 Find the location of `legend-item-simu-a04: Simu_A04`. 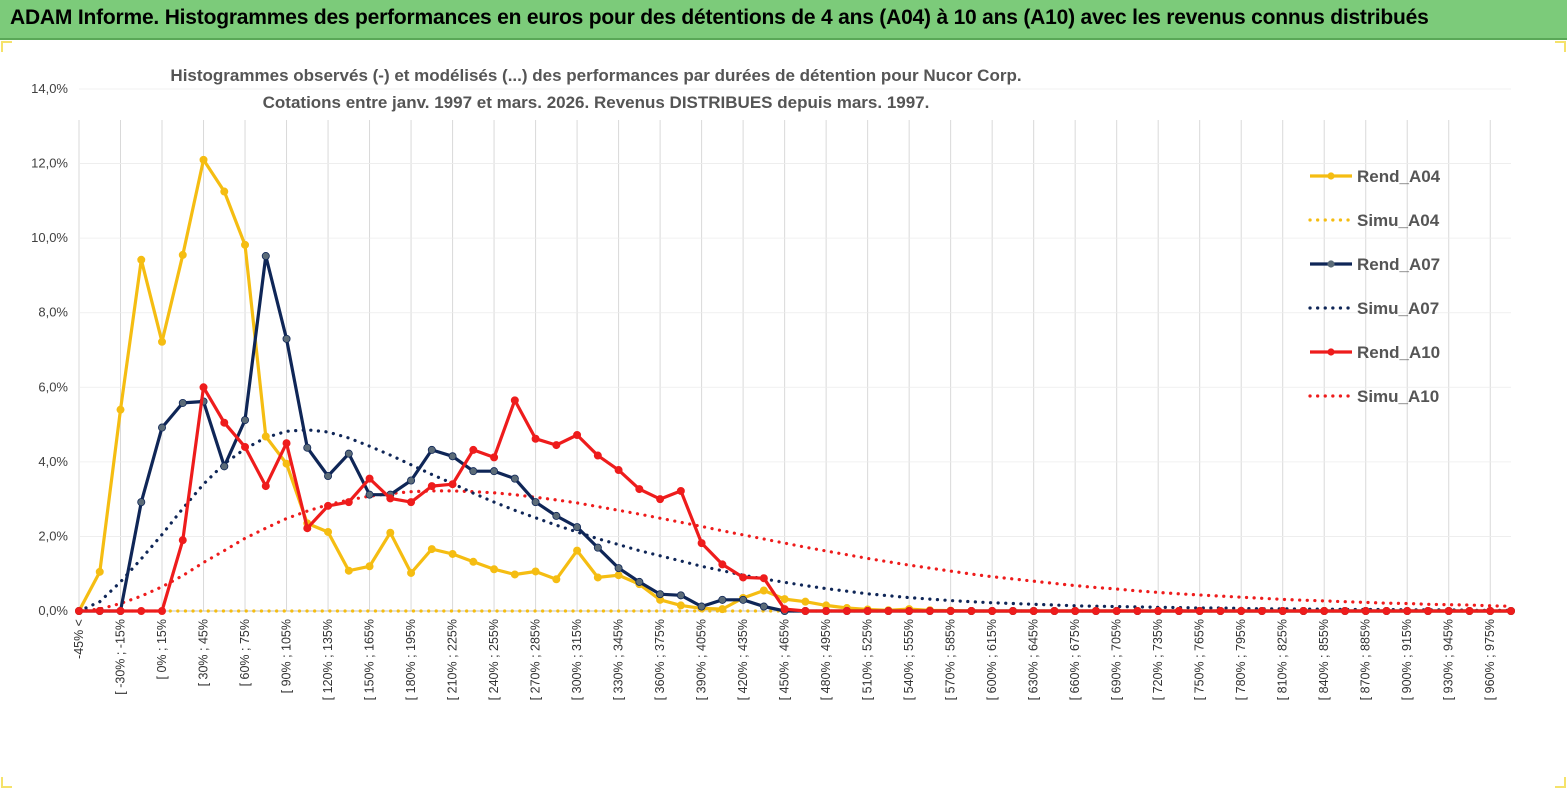

legend-item-simu-a04: Simu_A04 is located at coordinates (1374, 220).